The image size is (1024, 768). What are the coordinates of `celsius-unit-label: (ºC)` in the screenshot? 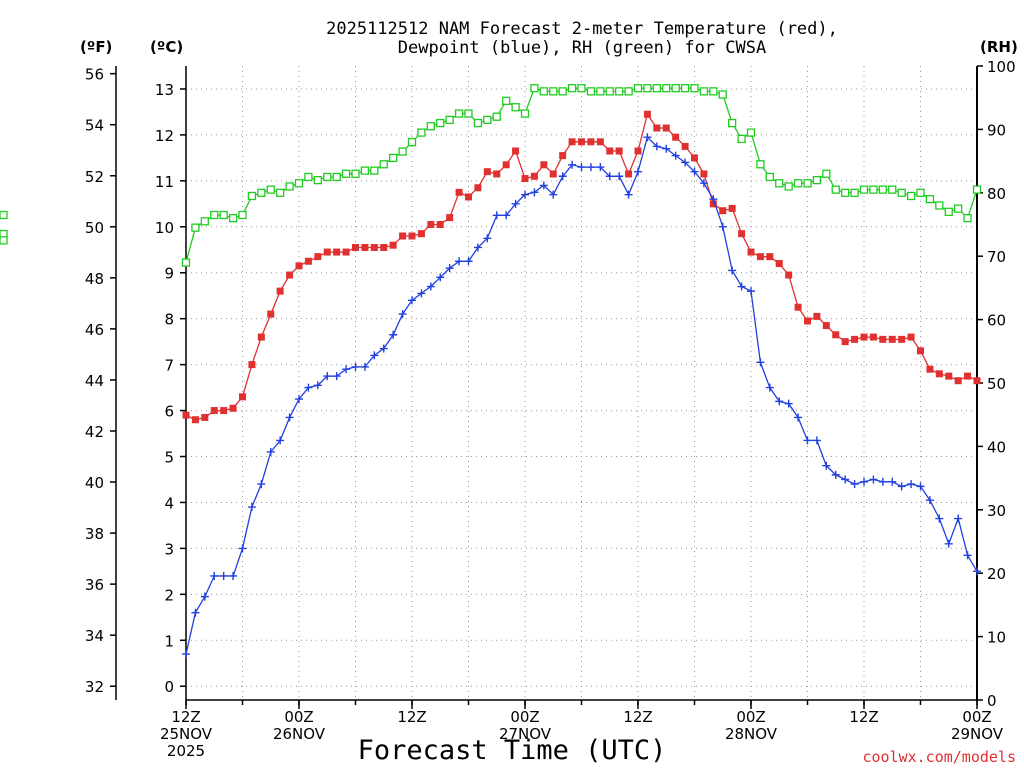 It's located at (166, 47).